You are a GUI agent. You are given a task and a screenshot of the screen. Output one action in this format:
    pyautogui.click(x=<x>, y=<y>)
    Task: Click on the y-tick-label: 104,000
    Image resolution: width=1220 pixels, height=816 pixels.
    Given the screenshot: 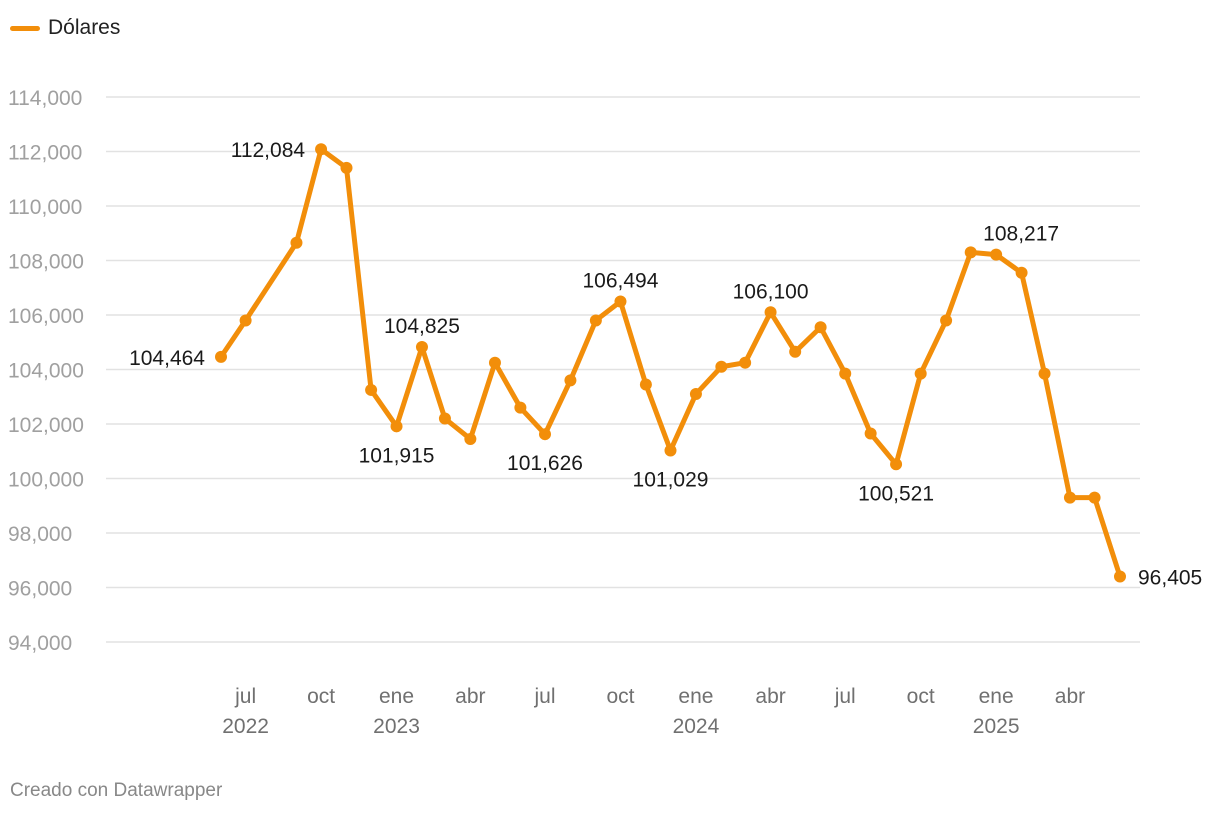 What is the action you would take?
    pyautogui.click(x=46, y=371)
    